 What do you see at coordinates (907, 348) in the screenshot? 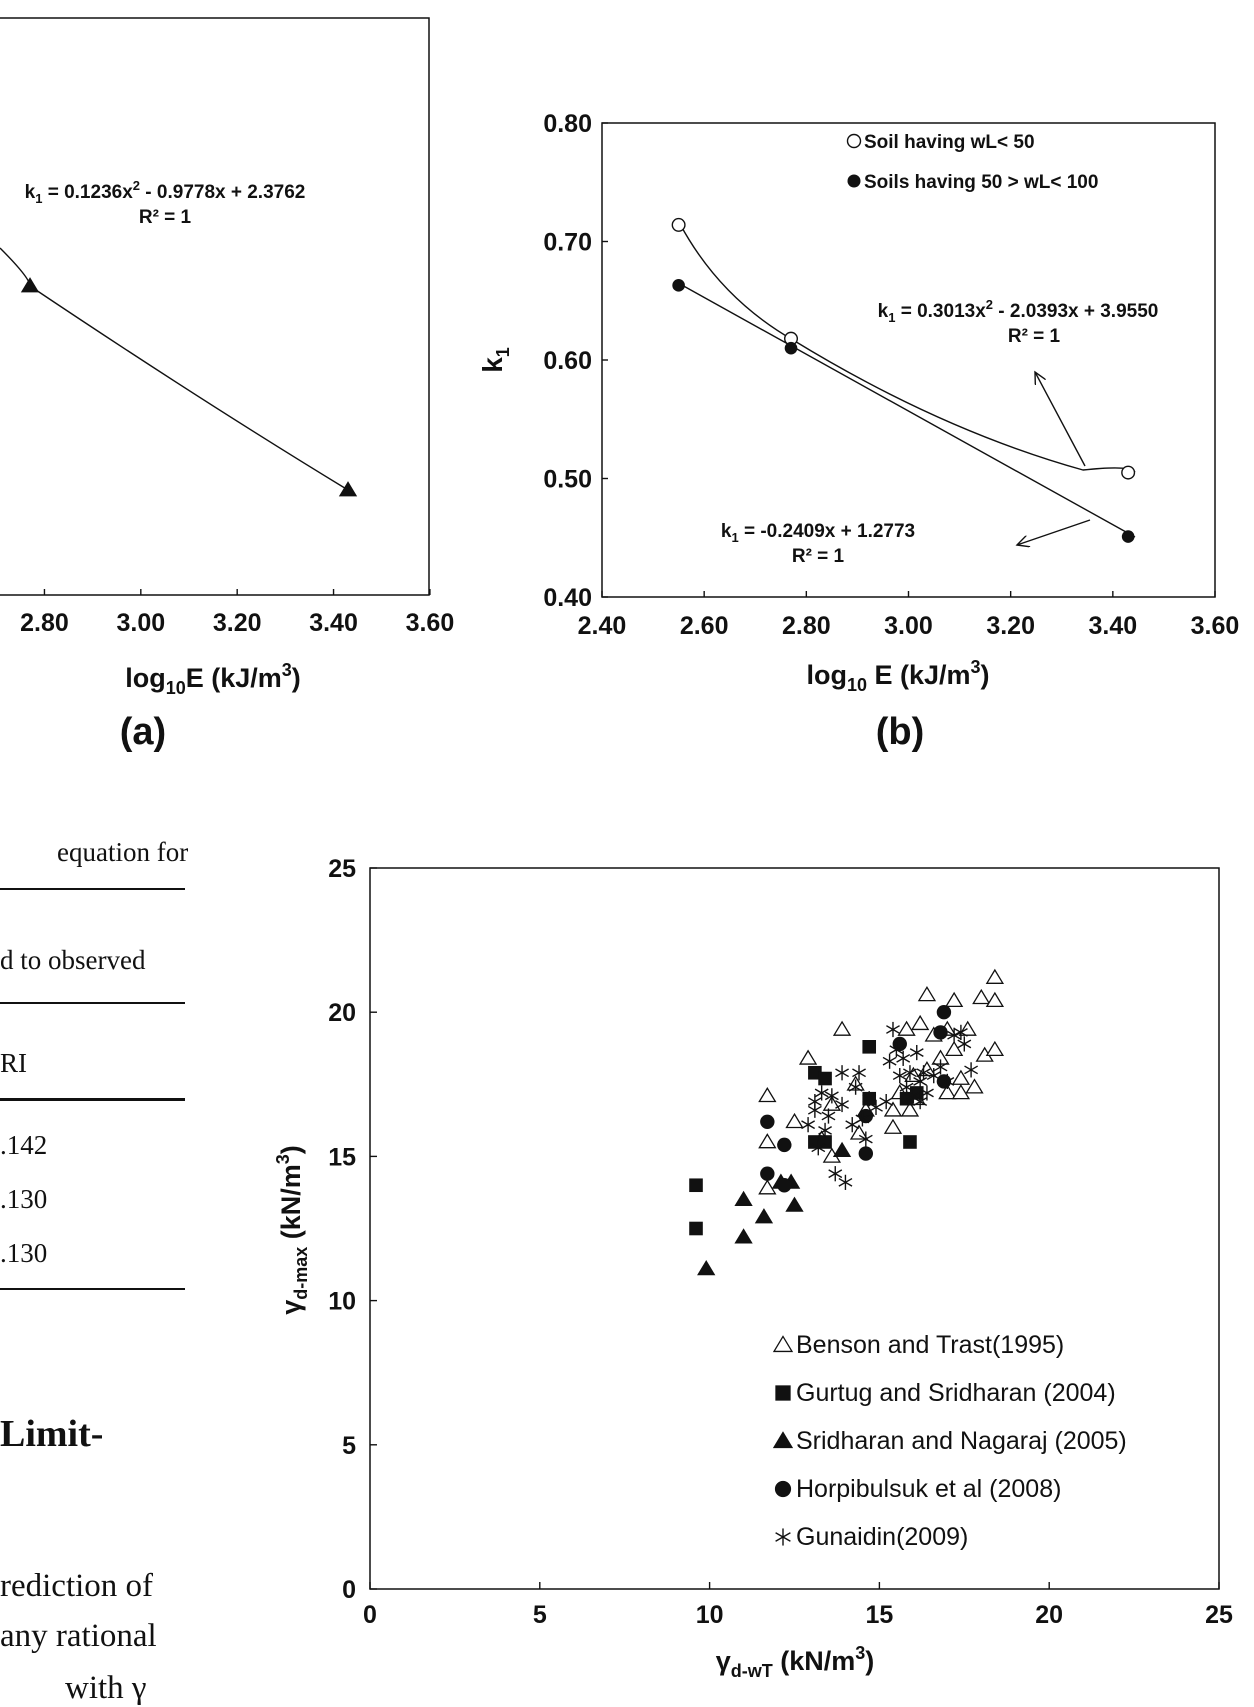
I see `chart-b-series-open-curve` at bounding box center [907, 348].